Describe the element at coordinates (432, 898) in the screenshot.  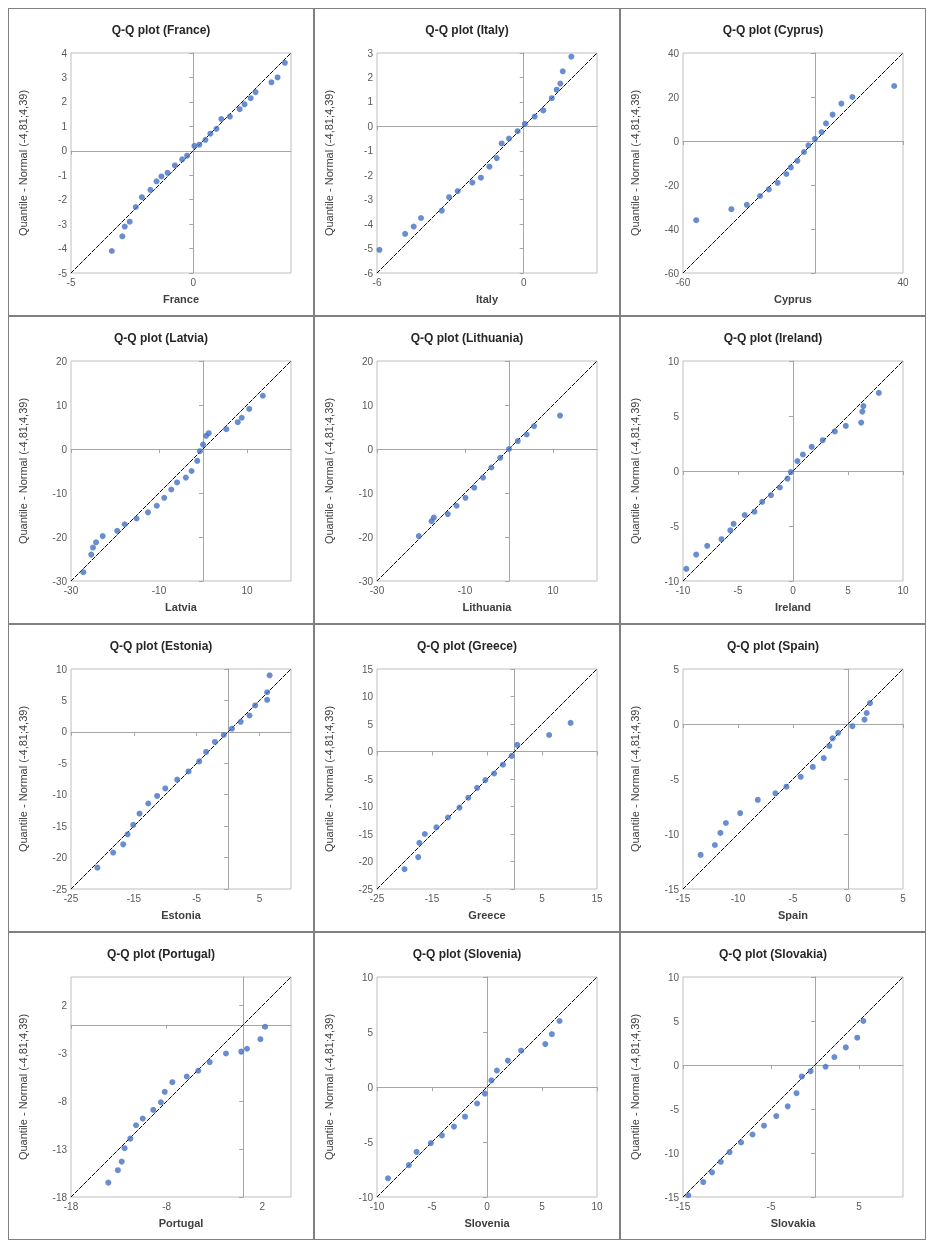
I see `x-tick-label: -15` at that location.